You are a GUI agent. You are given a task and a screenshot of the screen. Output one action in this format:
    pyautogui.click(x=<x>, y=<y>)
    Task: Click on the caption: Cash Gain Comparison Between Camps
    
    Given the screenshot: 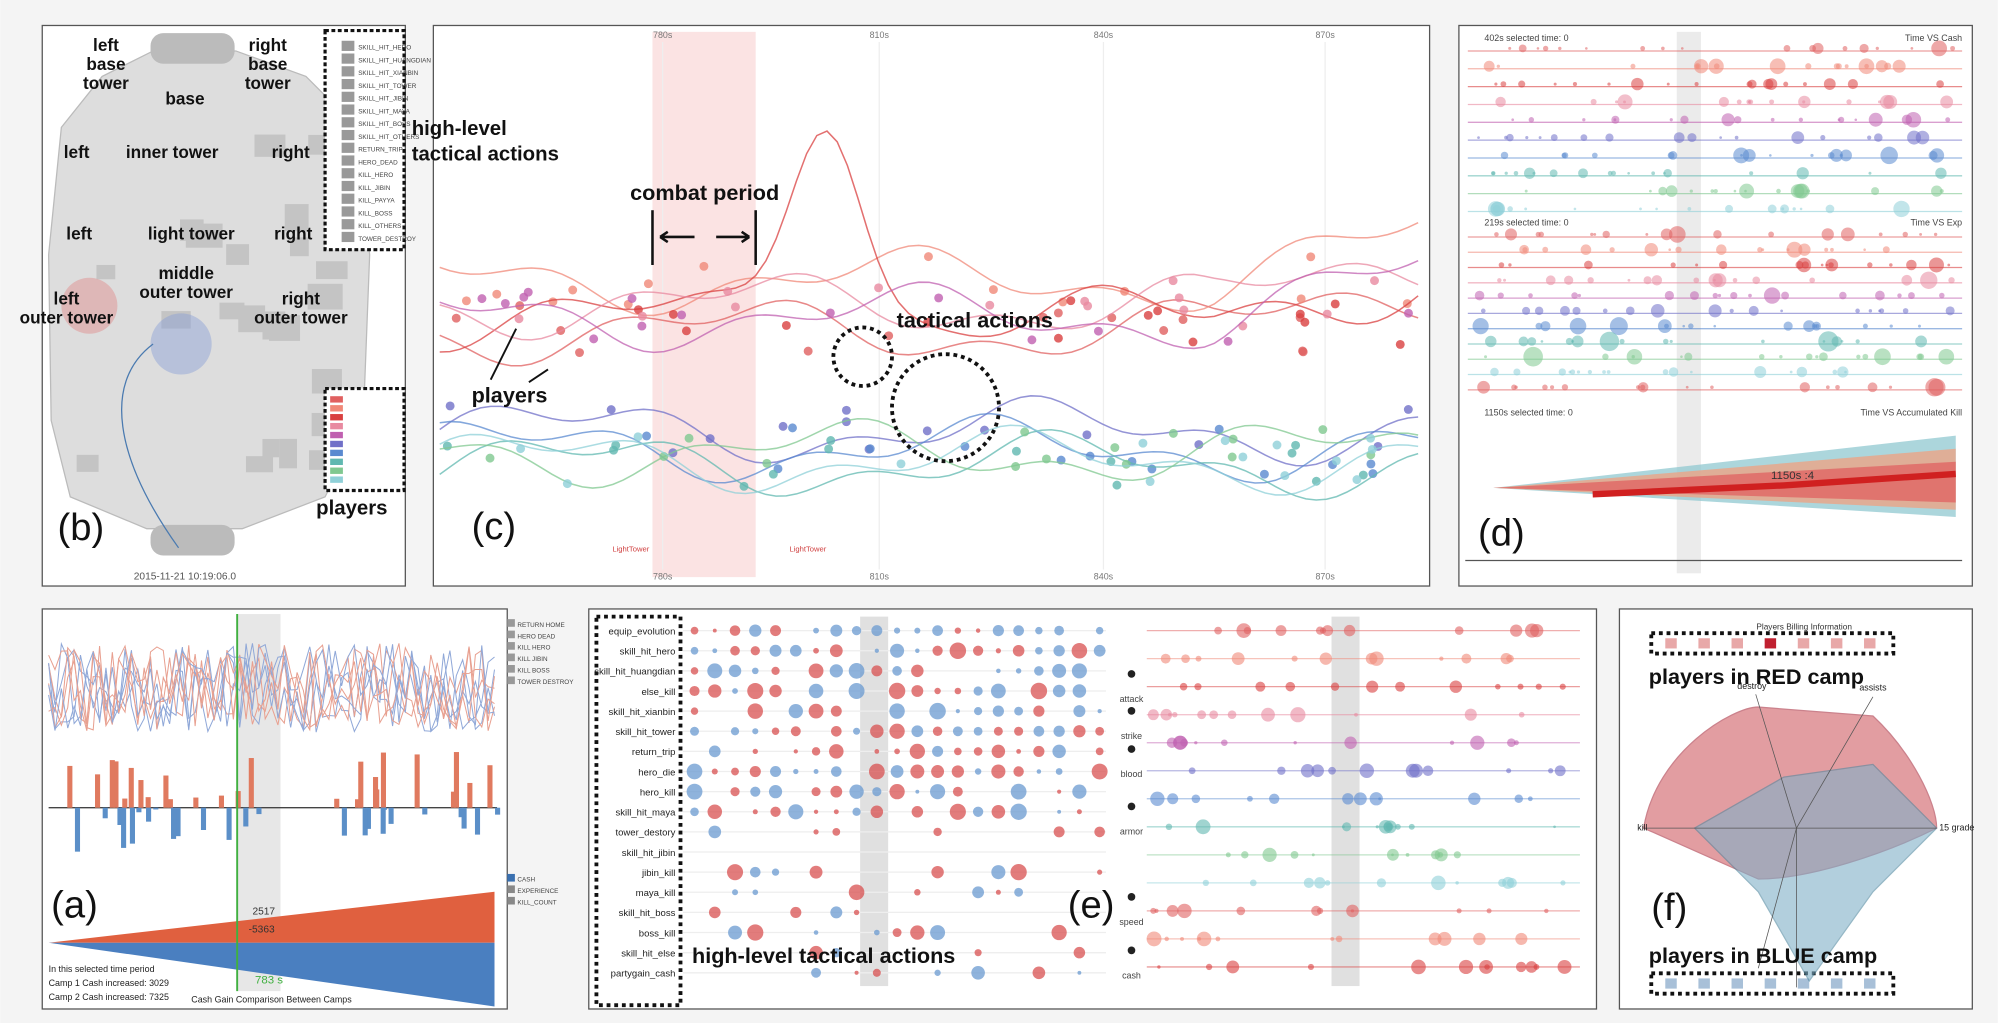 What is the action you would take?
    pyautogui.click(x=271, y=1000)
    